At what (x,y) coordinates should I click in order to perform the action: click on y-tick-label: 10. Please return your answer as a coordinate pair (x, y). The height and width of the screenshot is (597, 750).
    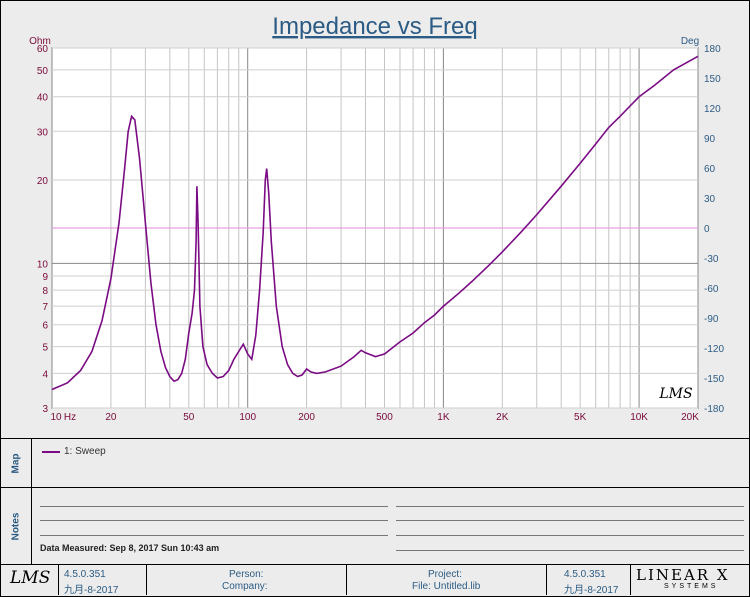
    Looking at the image, I should click on (43, 264).